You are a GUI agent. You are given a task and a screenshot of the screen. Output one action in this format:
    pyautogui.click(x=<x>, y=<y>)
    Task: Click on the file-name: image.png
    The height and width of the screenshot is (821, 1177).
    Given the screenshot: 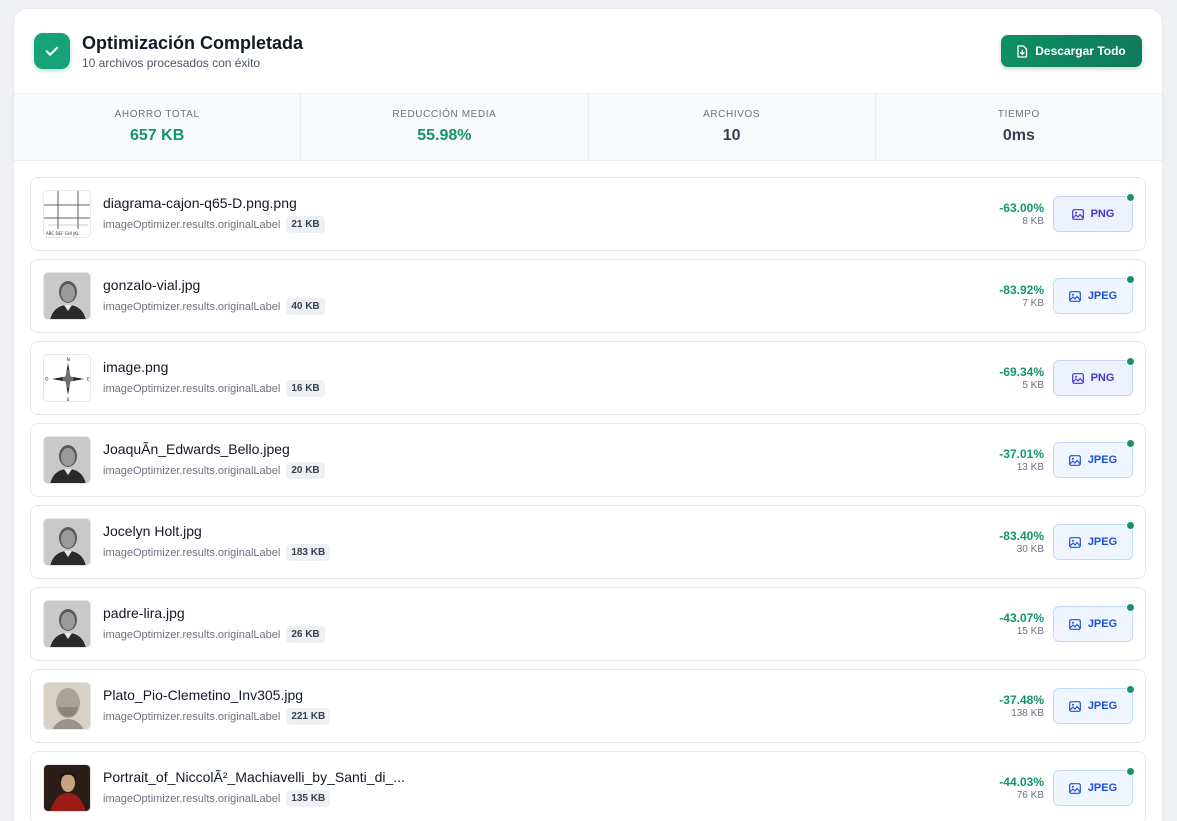 What is the action you would take?
    pyautogui.click(x=136, y=367)
    